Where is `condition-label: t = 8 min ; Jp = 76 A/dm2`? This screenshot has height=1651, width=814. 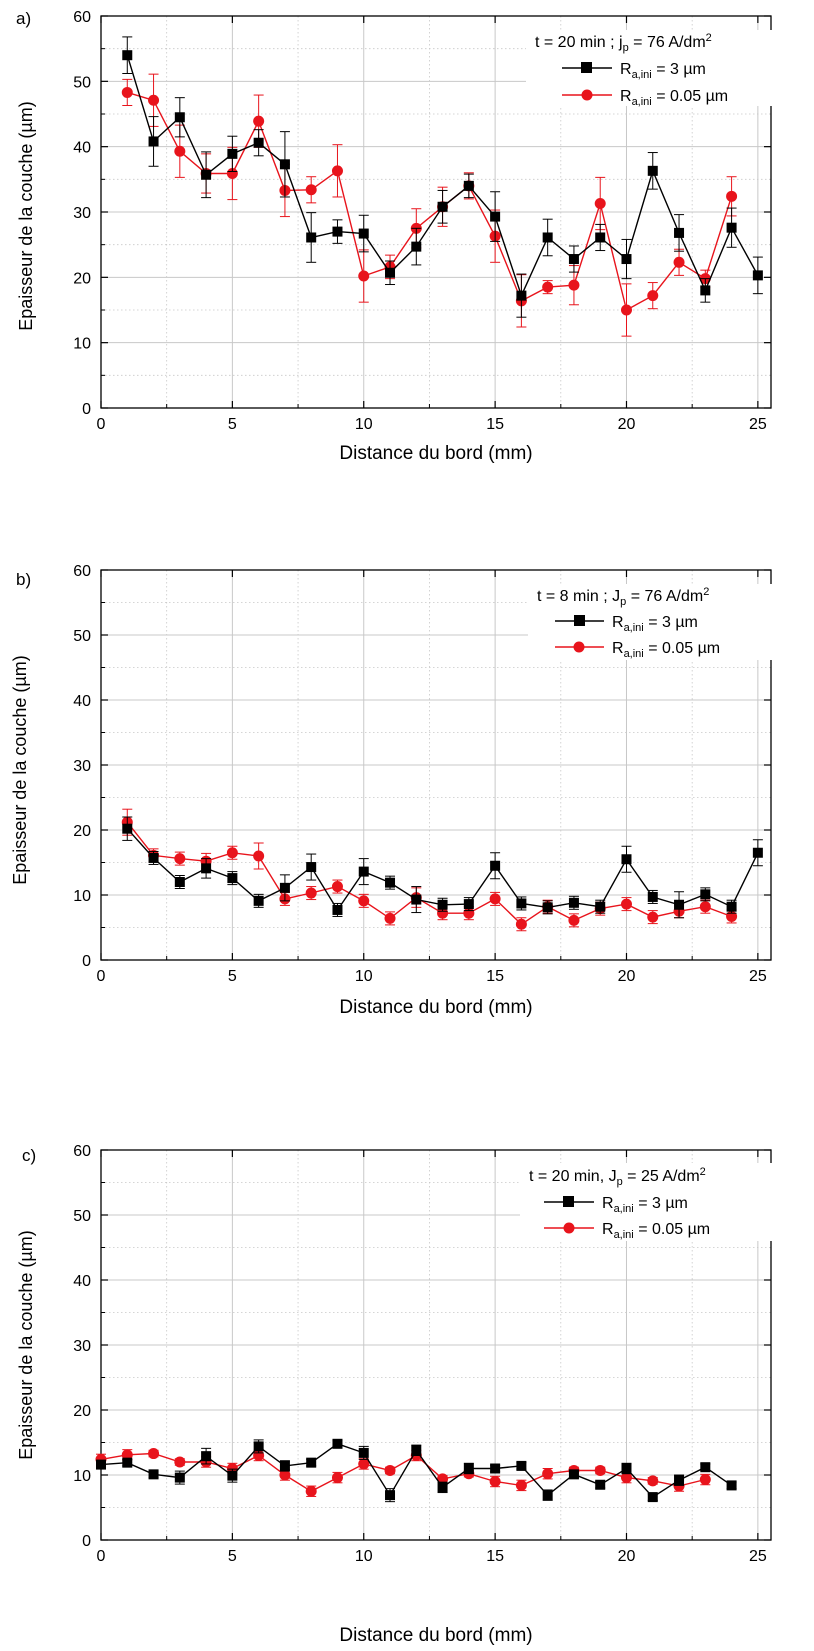
condition-label: t = 8 min ; Jp = 76 A/dm2 is located at coordinates (623, 597).